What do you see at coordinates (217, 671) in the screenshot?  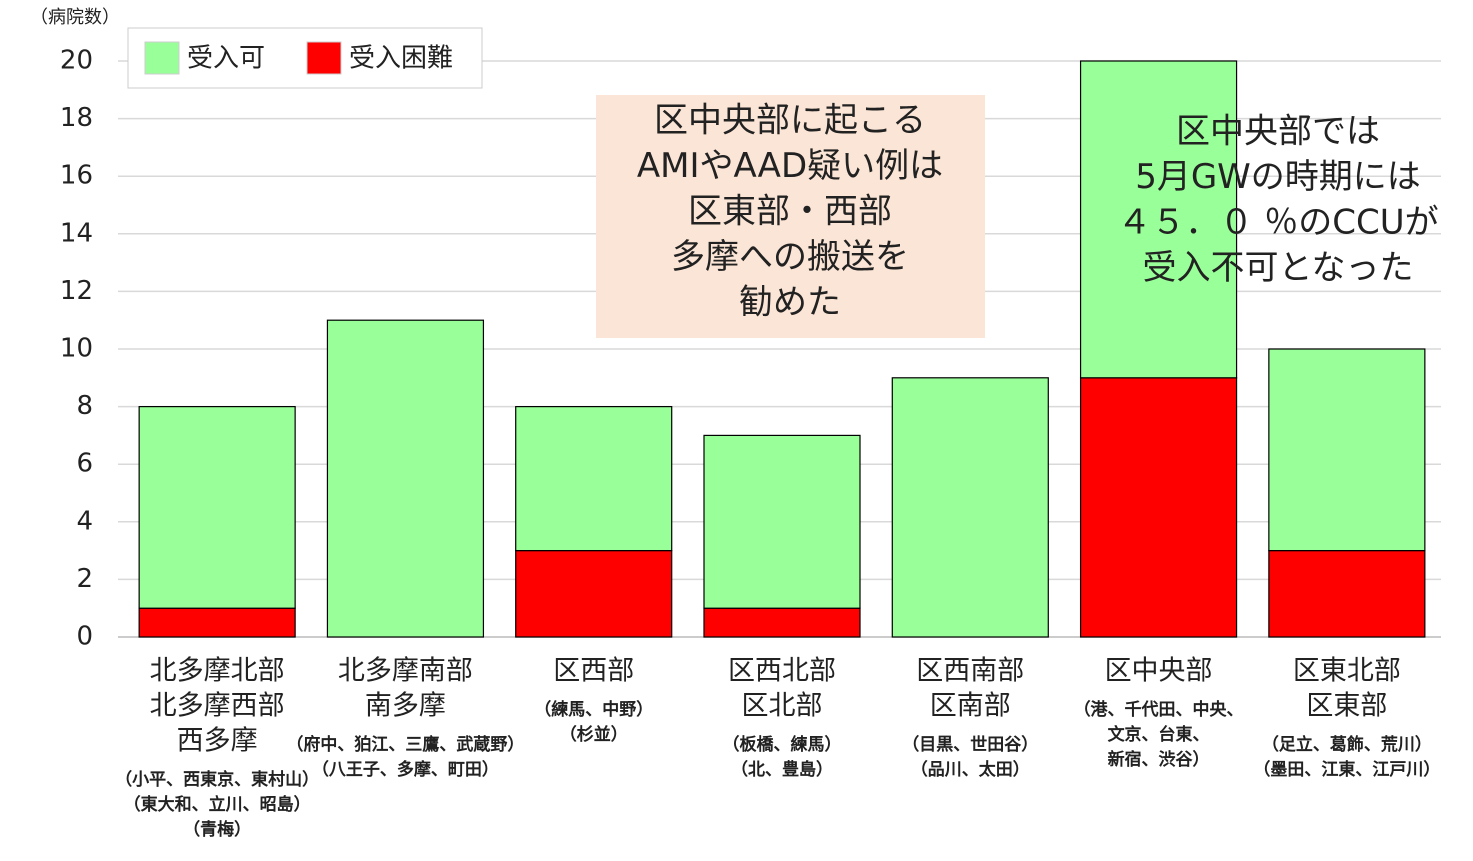 I see `x-tick-label: 北多摩北部` at bounding box center [217, 671].